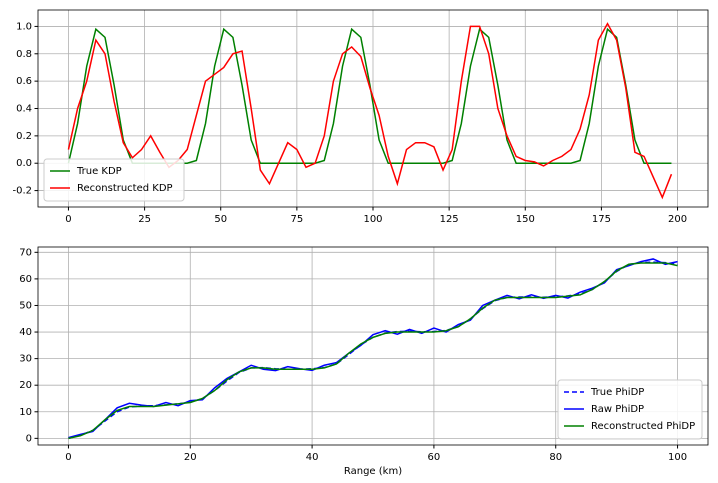 The image size is (718, 483). What do you see at coordinates (29, 438) in the screenshot?
I see `y-tick-label: 0` at bounding box center [29, 438].